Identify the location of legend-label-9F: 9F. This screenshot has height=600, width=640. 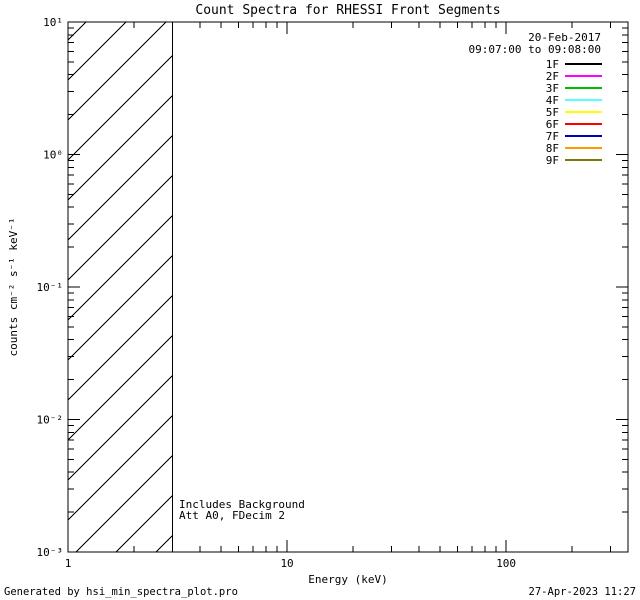
(552, 160).